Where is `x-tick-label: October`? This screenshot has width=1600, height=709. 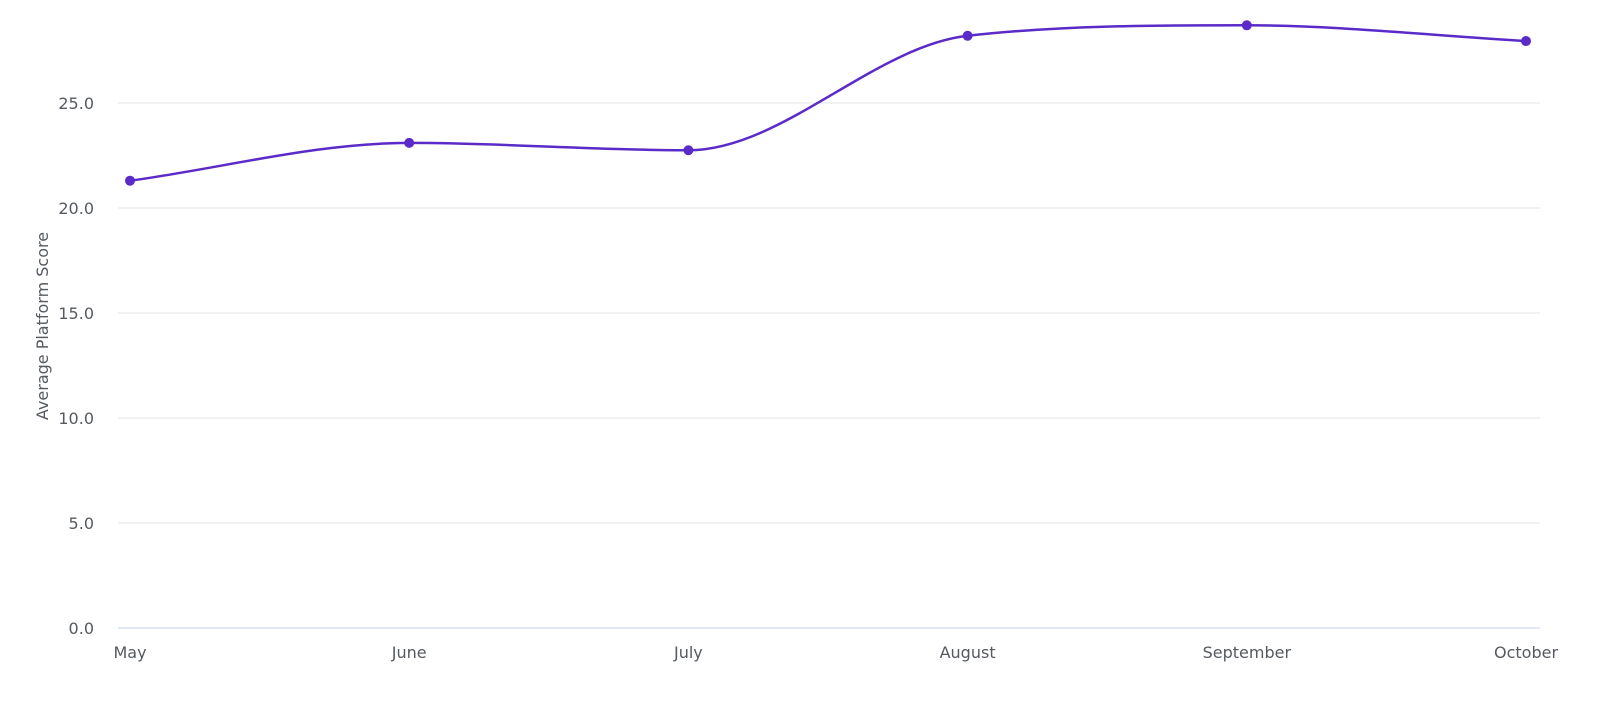 x-tick-label: October is located at coordinates (1526, 652).